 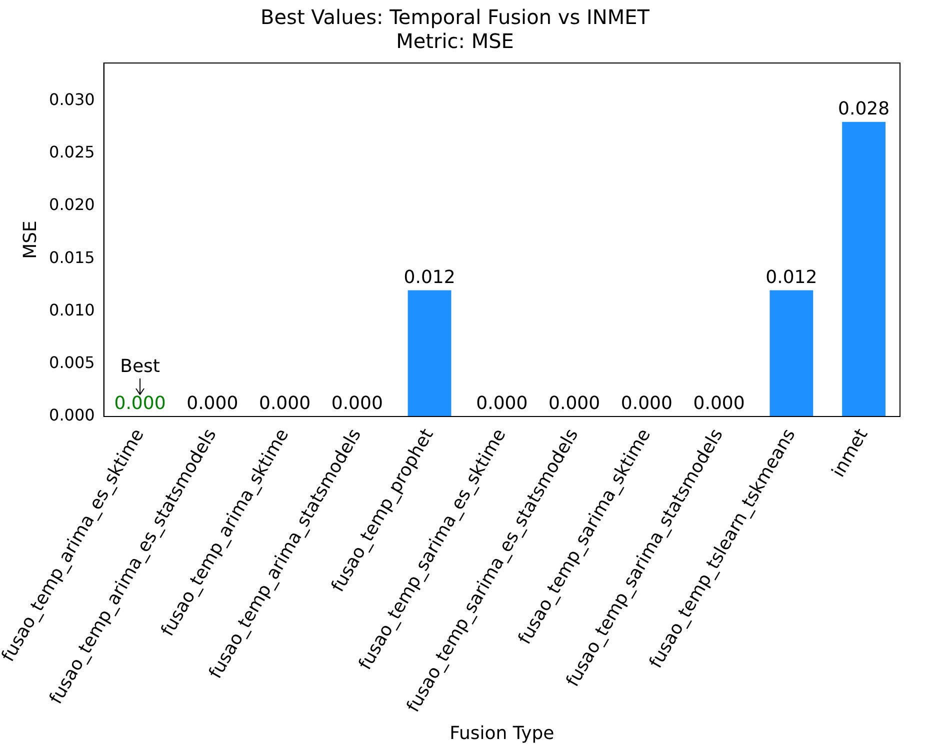 What do you see at coordinates (72, 257) in the screenshot?
I see `y-tick-label: 0.015` at bounding box center [72, 257].